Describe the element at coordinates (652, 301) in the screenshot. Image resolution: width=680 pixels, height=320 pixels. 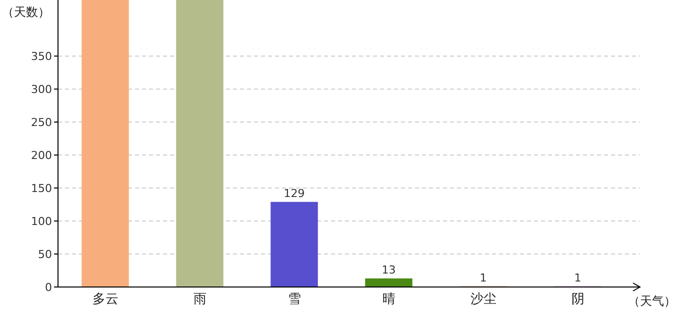
I see `x-axis-title: （天气）` at that location.